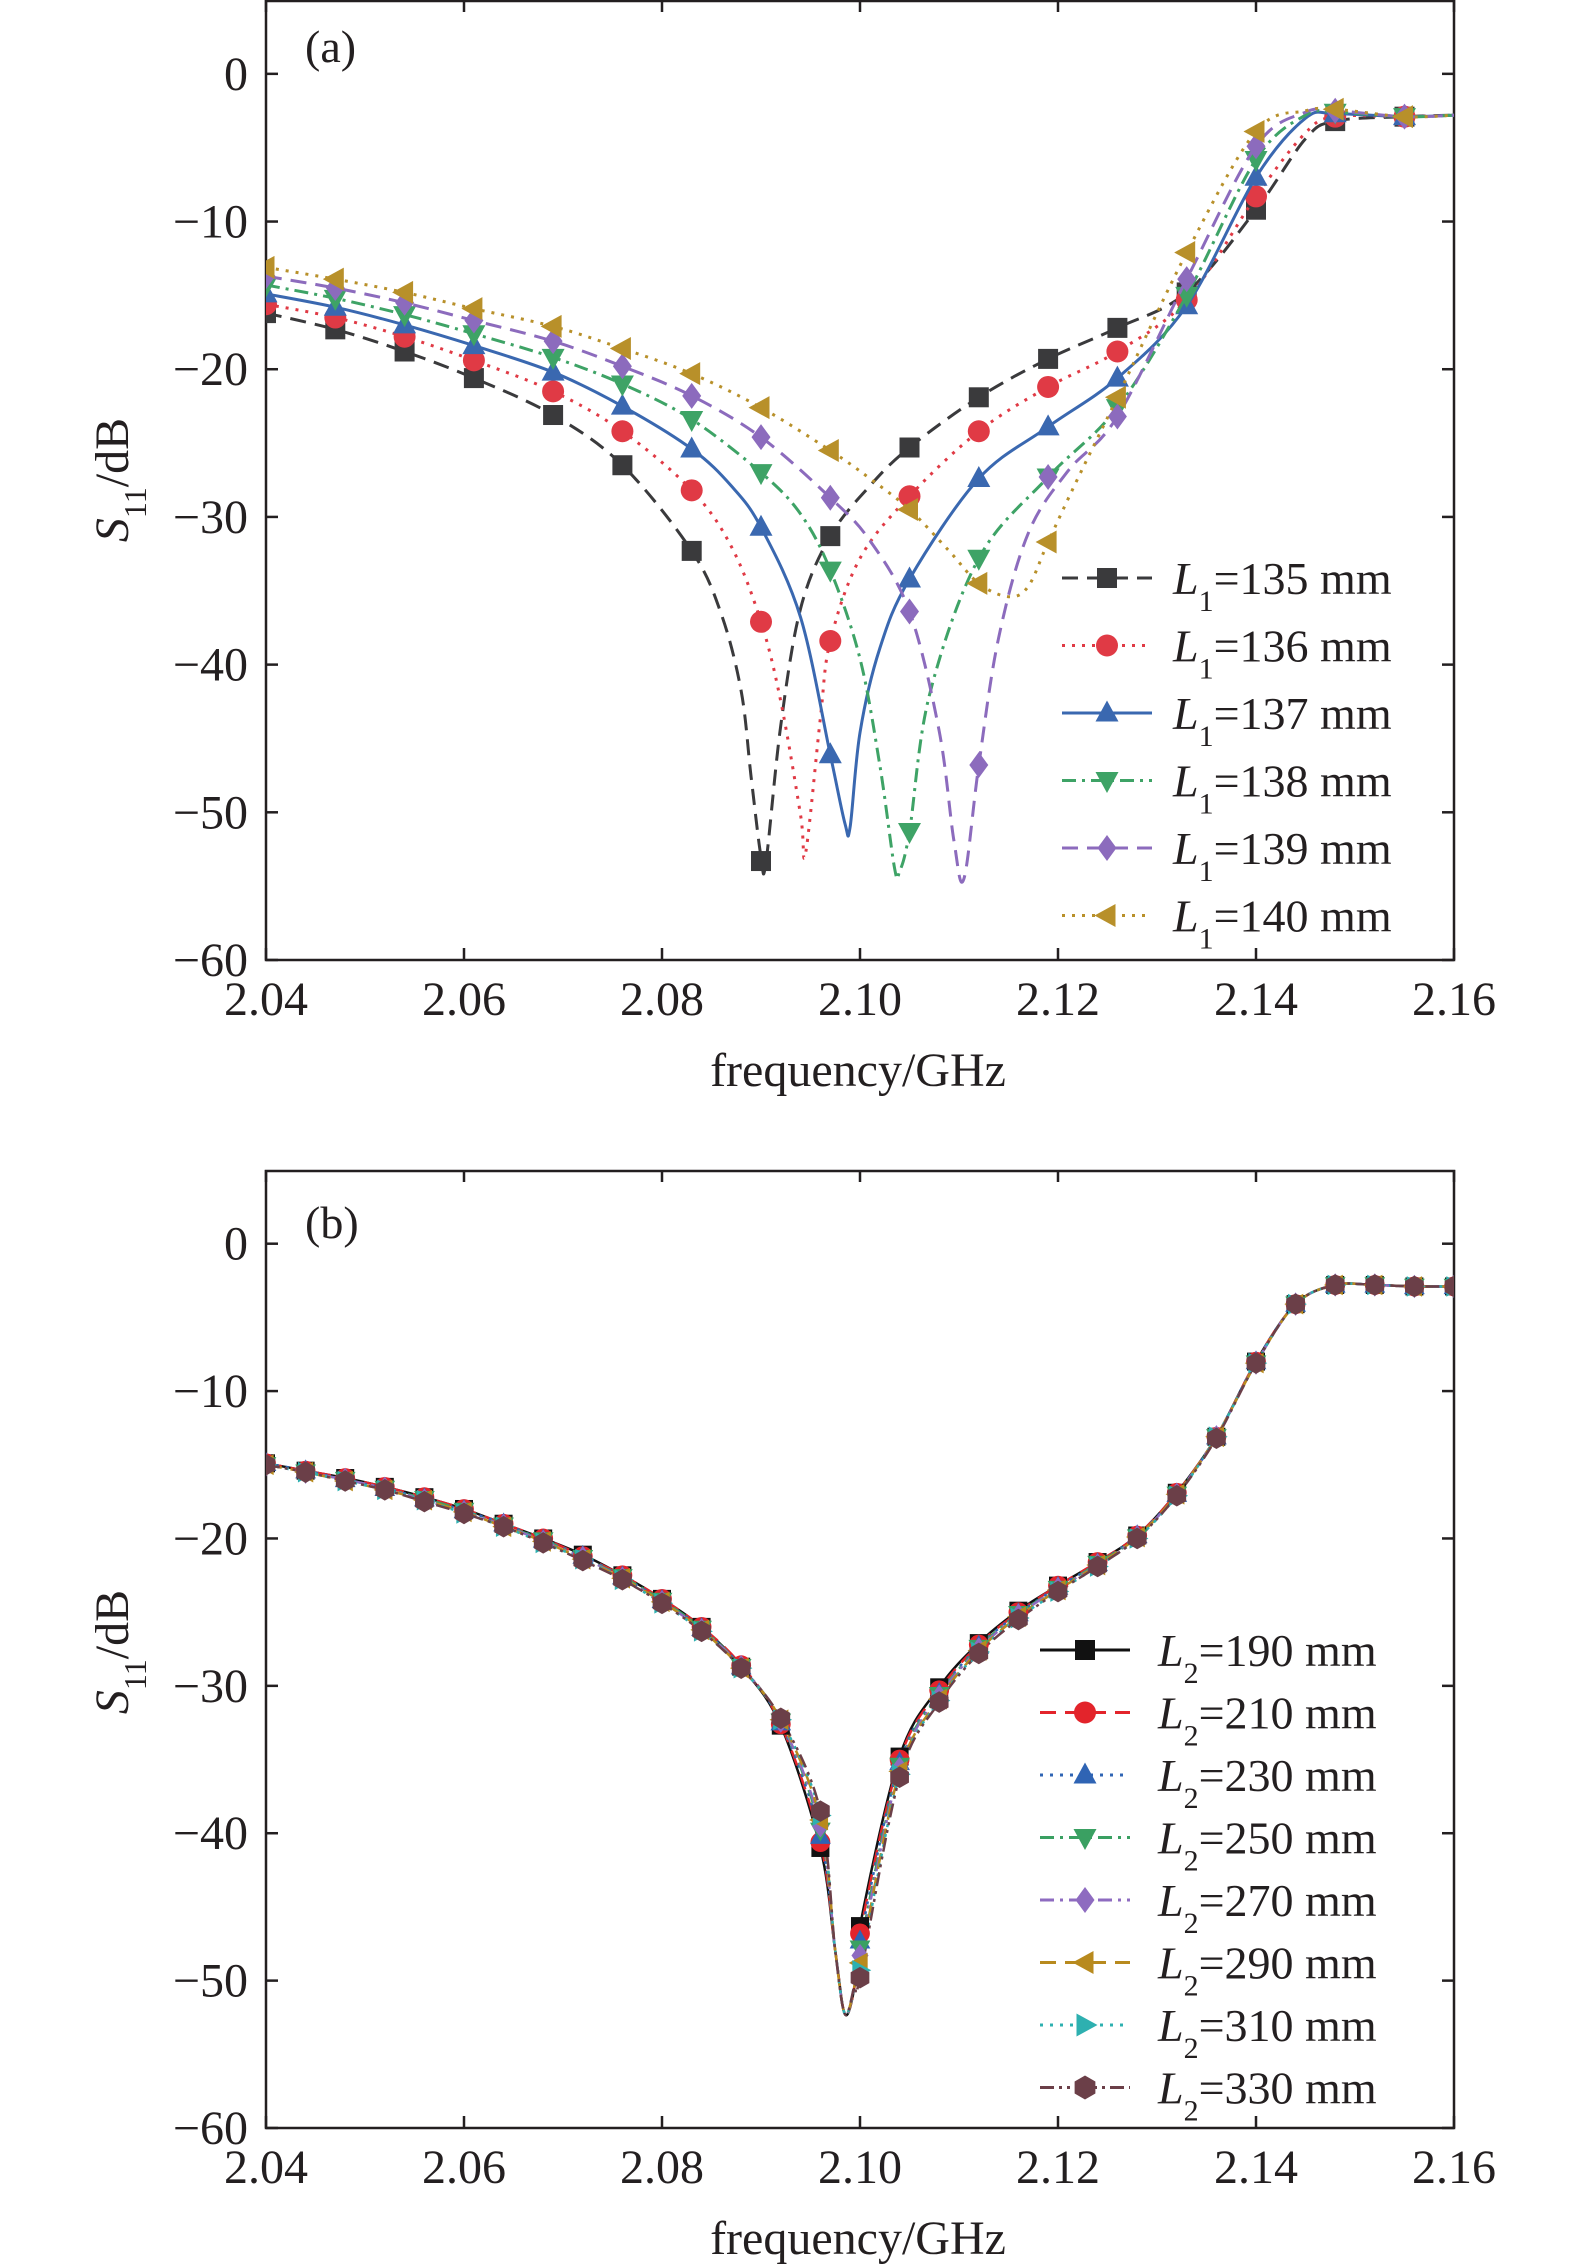 The height and width of the screenshot is (2268, 1575). I want to click on y-tick-label: −30, so click(210, 1686).